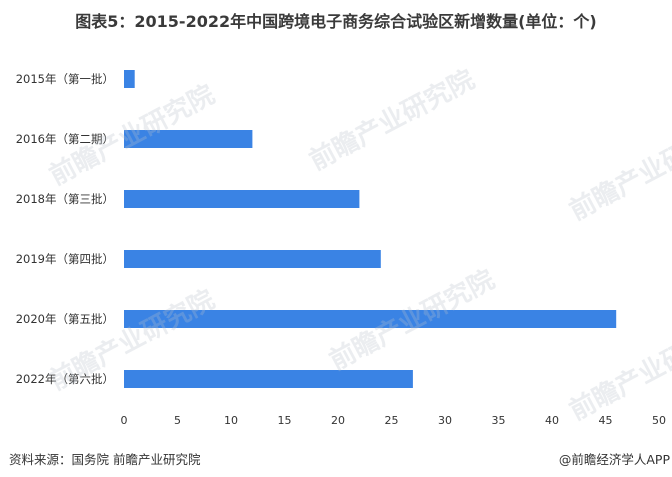 The height and width of the screenshot is (477, 672). Describe the element at coordinates (65, 379) in the screenshot. I see `category-label: 2022年（第六批）` at that location.